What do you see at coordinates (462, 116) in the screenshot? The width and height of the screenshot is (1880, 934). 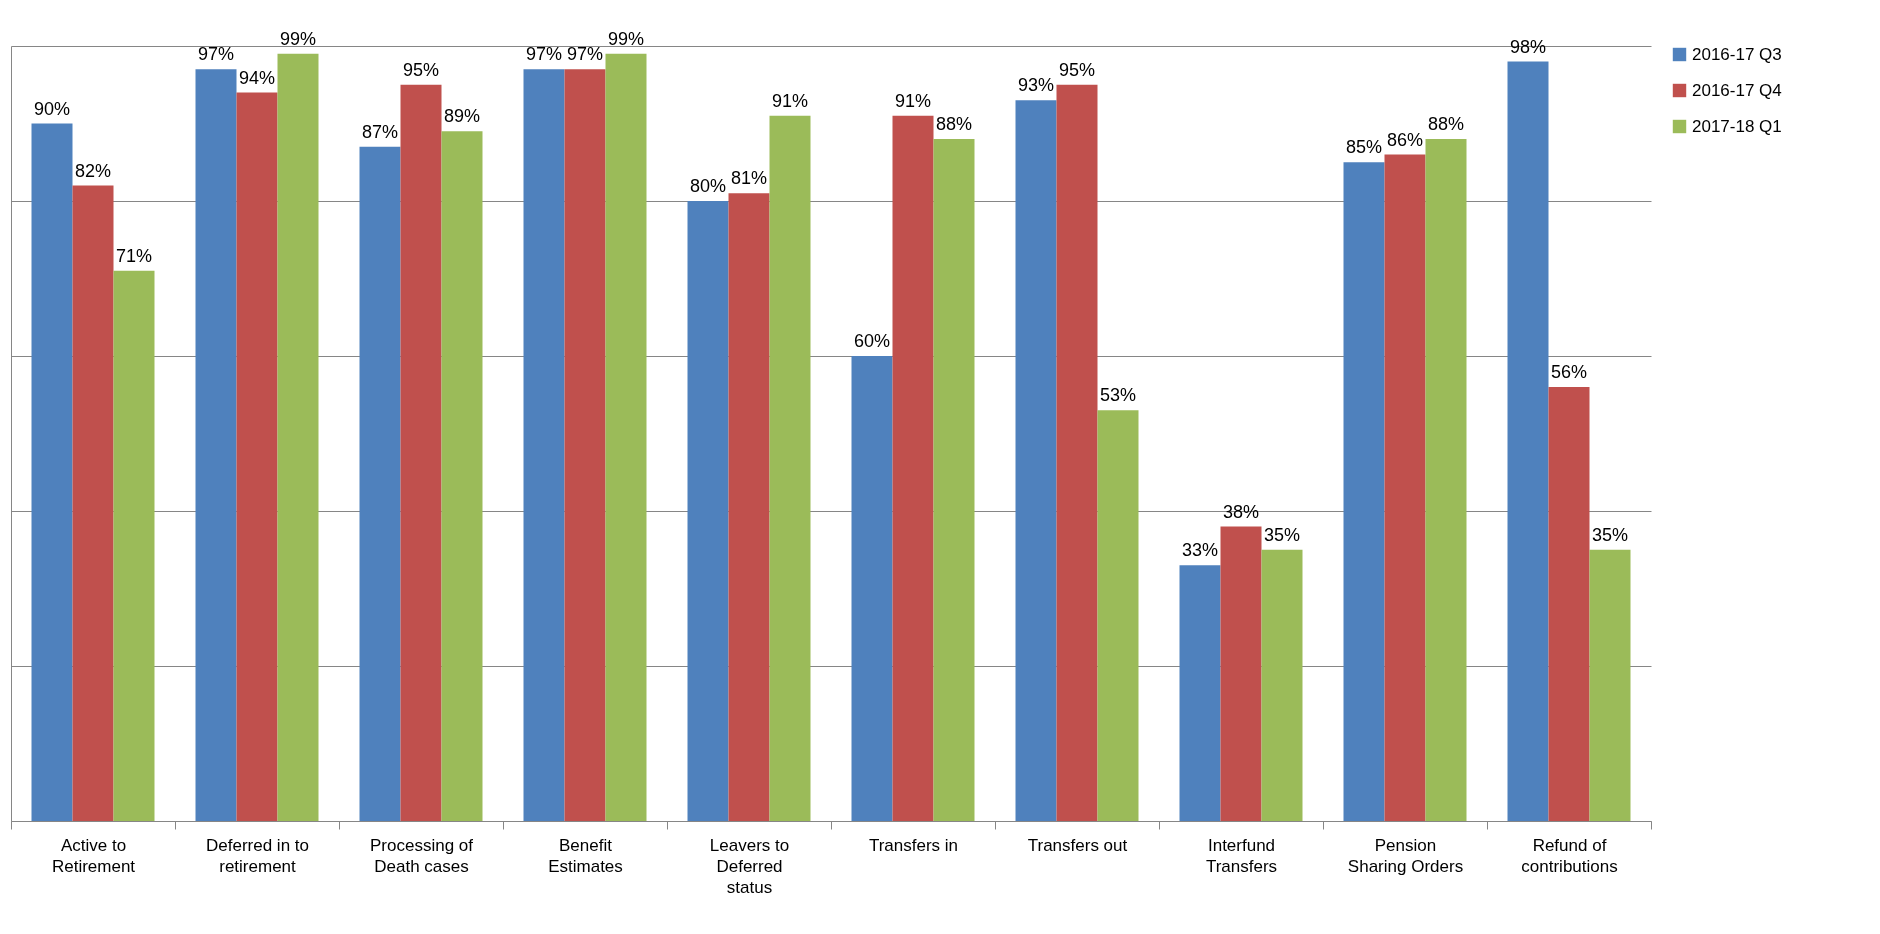 I see `data-label: 89%` at bounding box center [462, 116].